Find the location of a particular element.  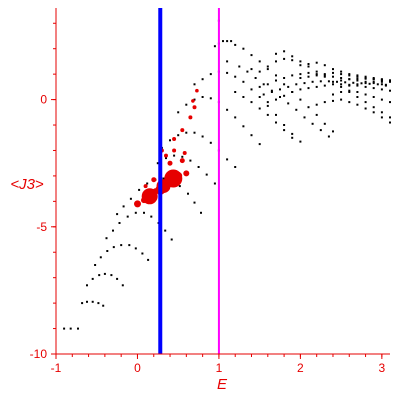

y-tick-label: -5 is located at coordinates (41, 227).